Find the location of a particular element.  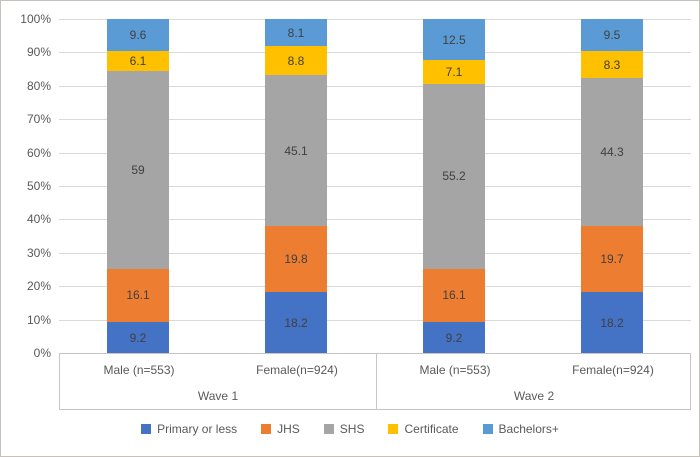

bar-segment-certificate: 8.8 is located at coordinates (296, 61).